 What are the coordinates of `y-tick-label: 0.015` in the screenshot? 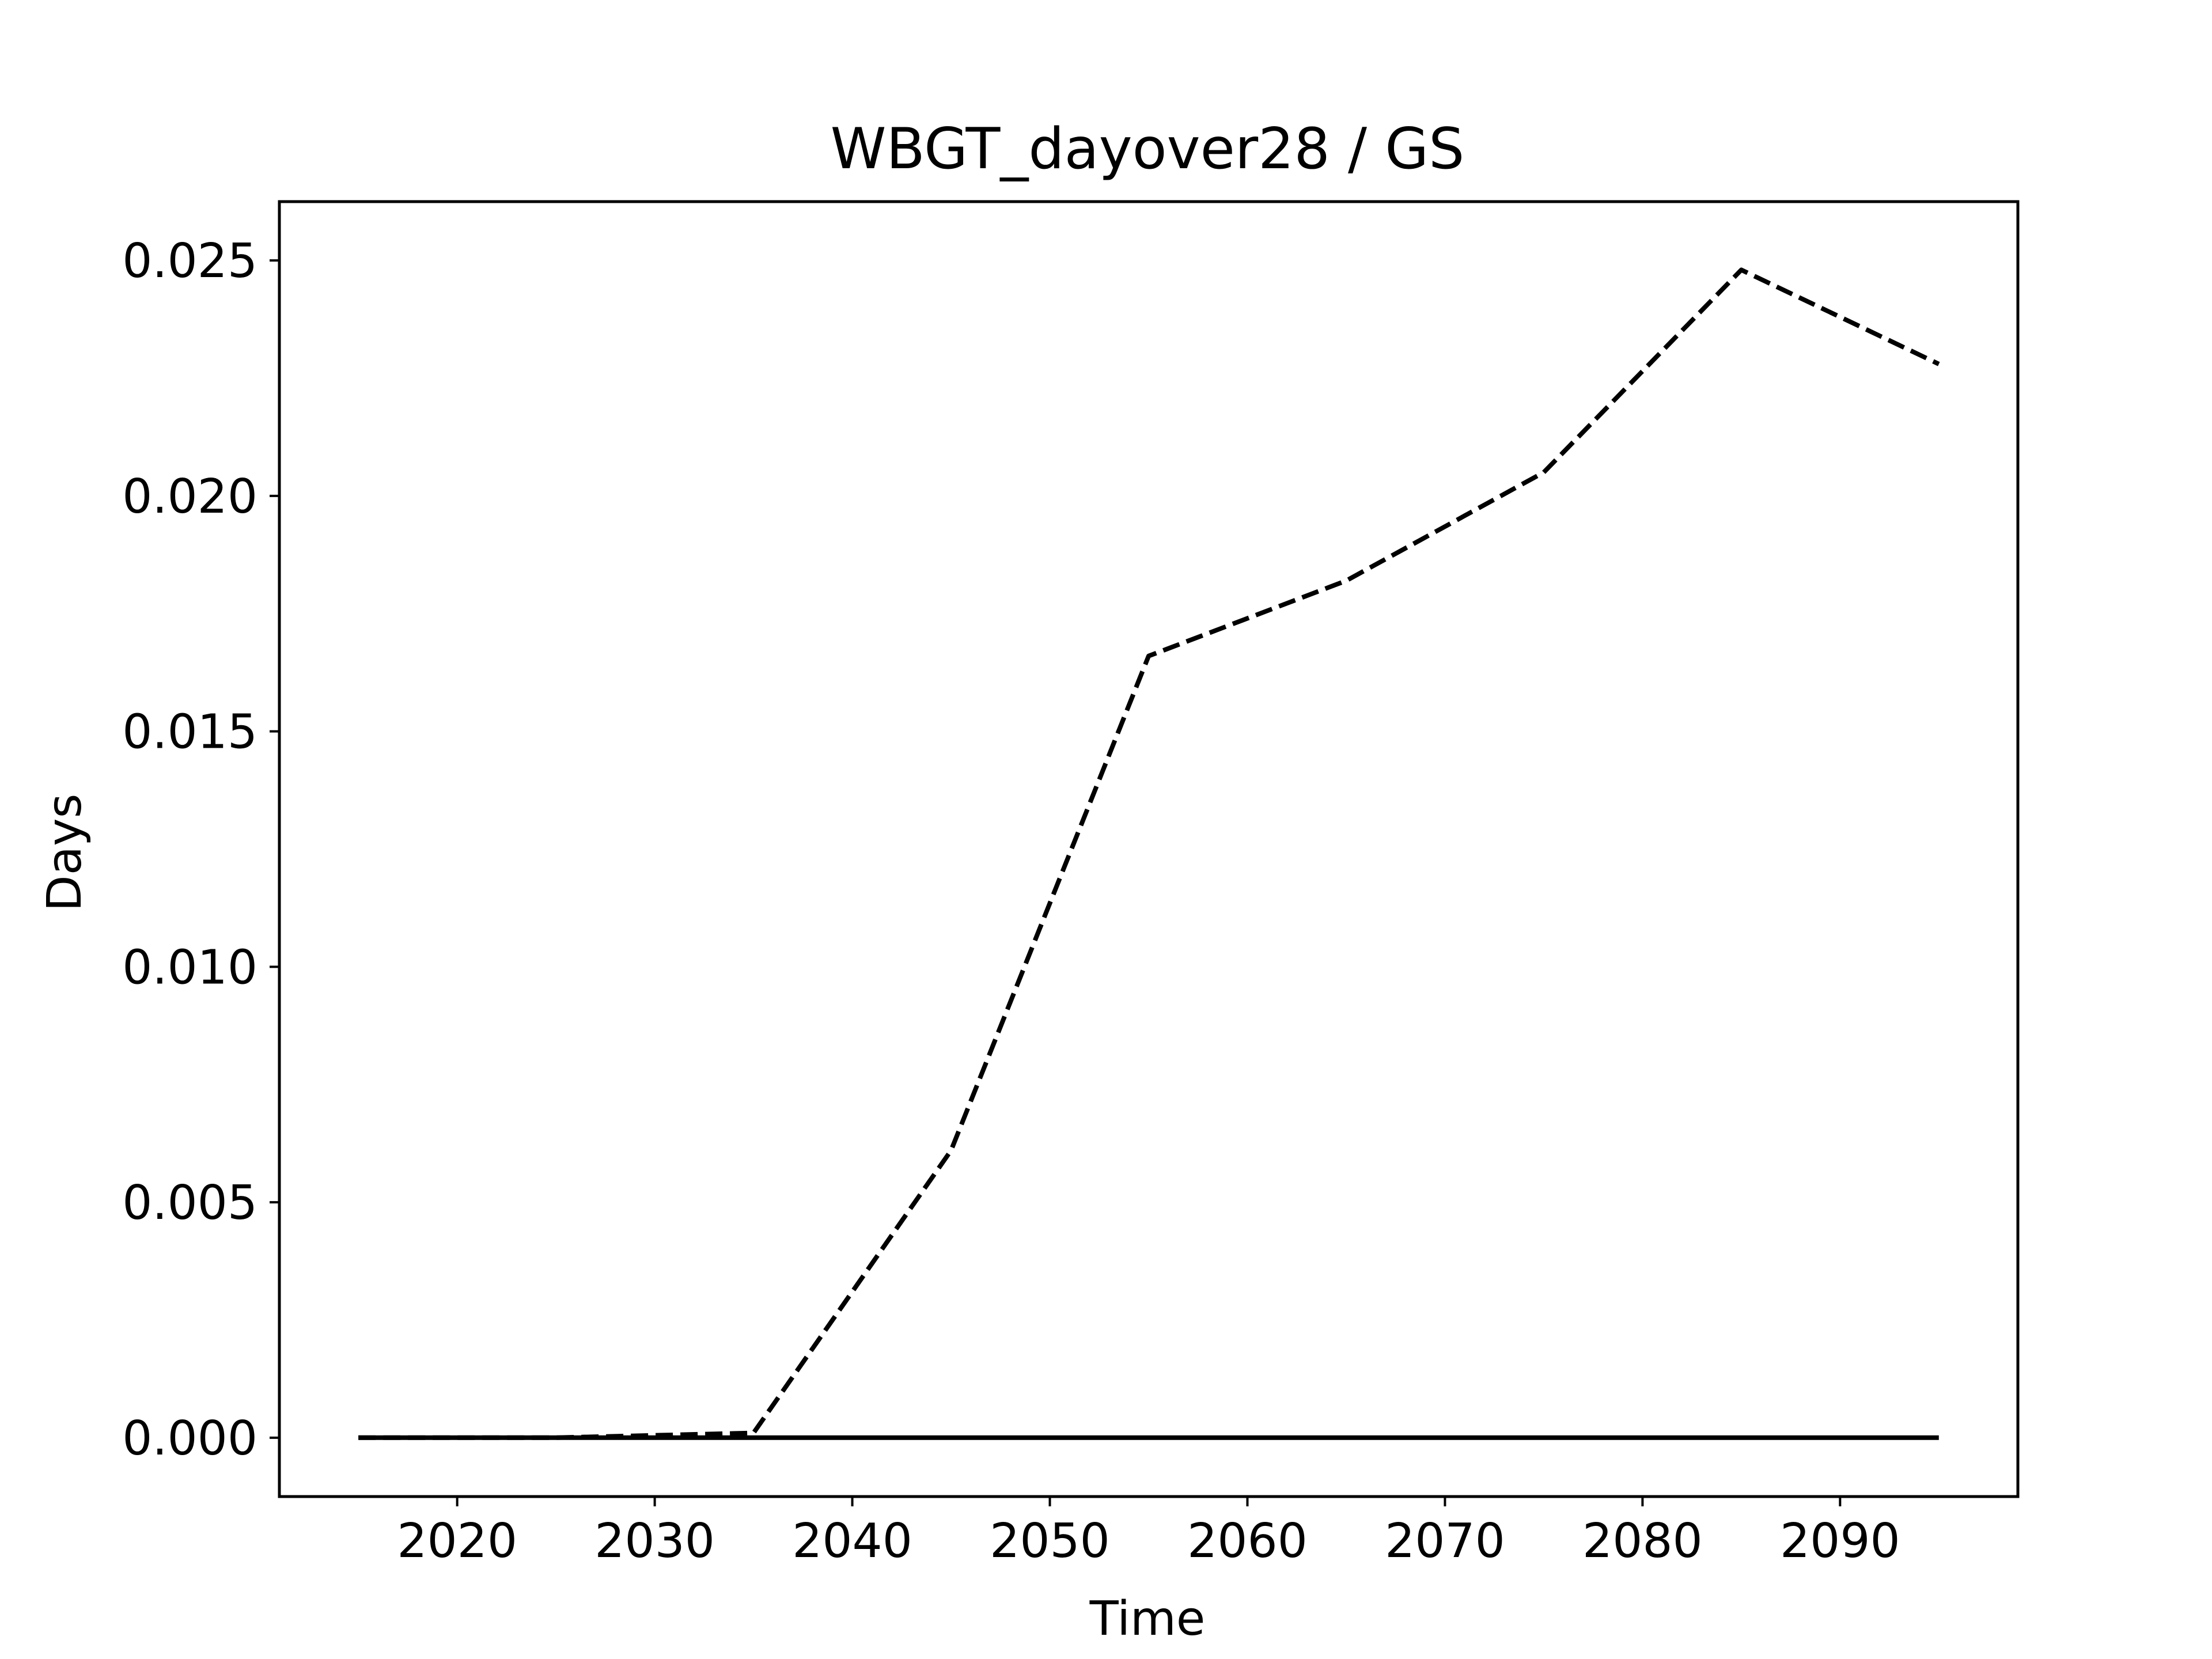 It's located at (189, 732).